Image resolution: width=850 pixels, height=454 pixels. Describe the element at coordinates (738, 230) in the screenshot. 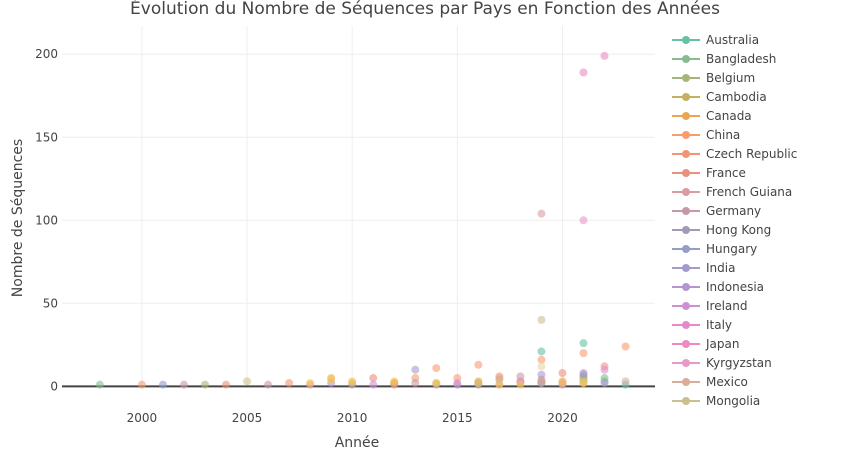

I see `legend-label: Hong Kong` at that location.